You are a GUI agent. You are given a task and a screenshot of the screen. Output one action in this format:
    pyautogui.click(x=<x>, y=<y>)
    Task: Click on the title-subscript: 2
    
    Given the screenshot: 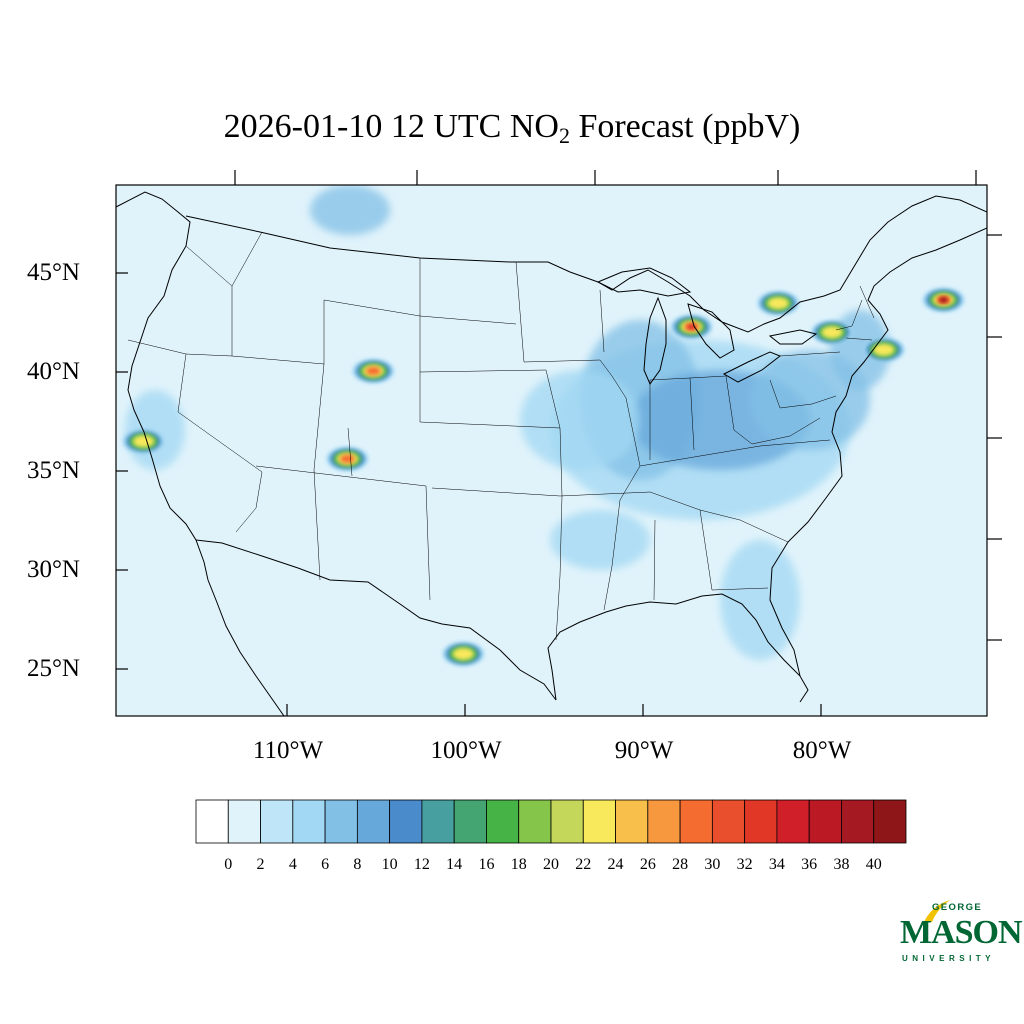 What is the action you would take?
    pyautogui.click(x=564, y=135)
    